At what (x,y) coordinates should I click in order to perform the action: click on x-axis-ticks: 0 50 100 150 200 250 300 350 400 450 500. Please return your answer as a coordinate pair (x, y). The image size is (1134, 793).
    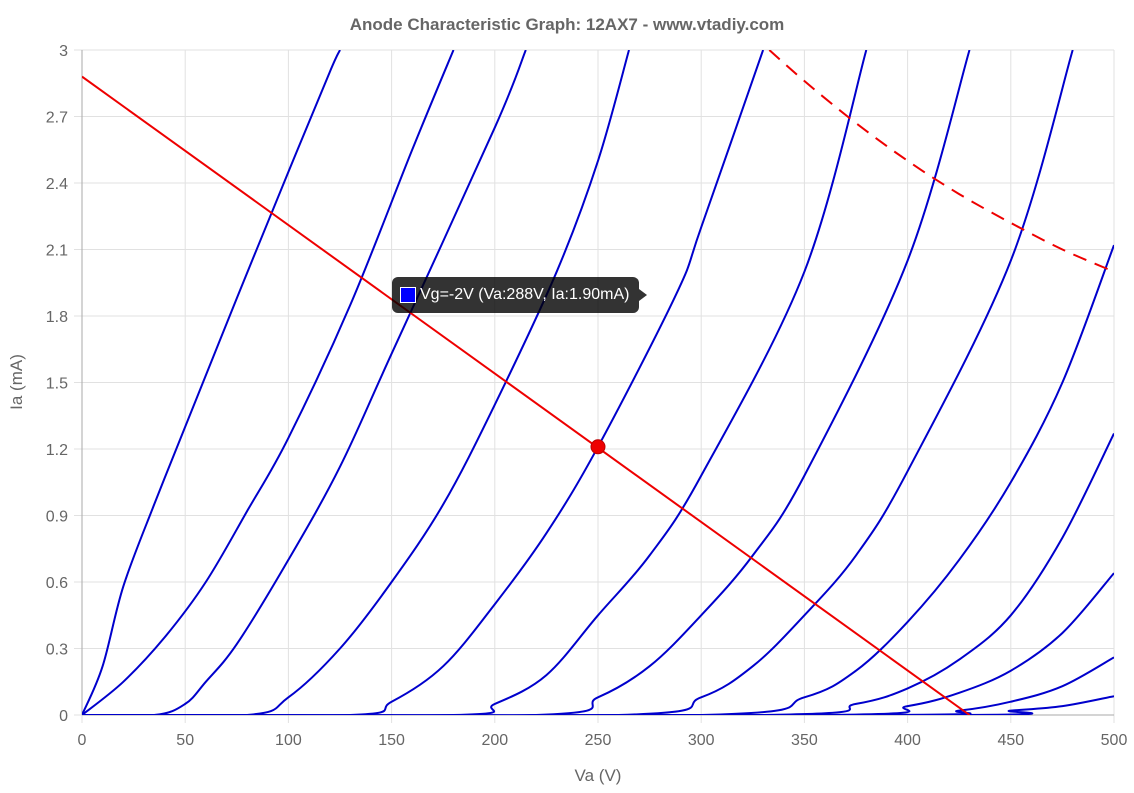
    Looking at the image, I should click on (603, 740).